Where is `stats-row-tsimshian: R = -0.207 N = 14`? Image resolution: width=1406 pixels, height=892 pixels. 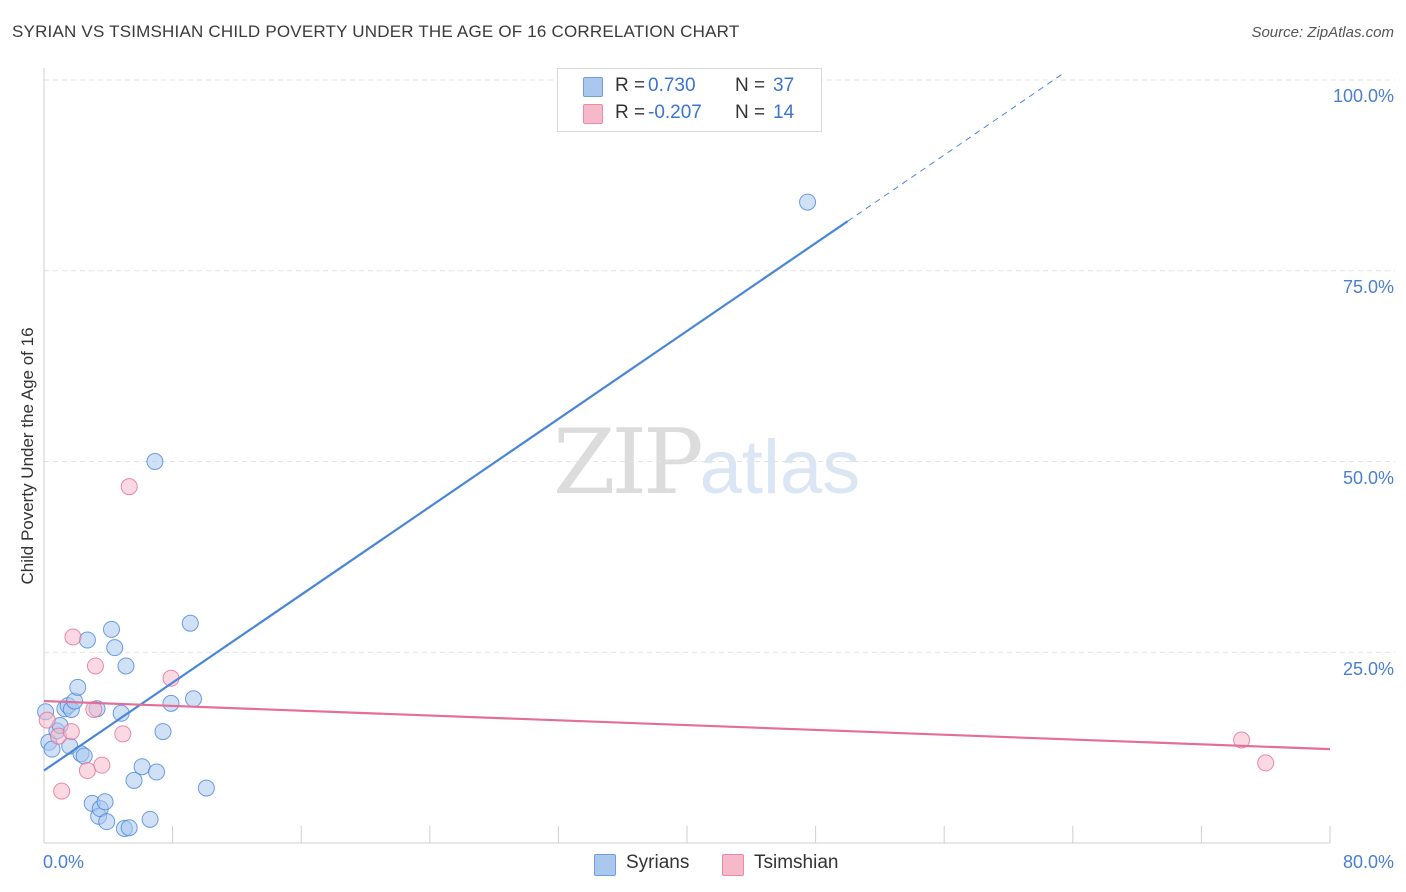
stats-row-tsimshian: R = -0.207 N = 14 is located at coordinates (689, 113).